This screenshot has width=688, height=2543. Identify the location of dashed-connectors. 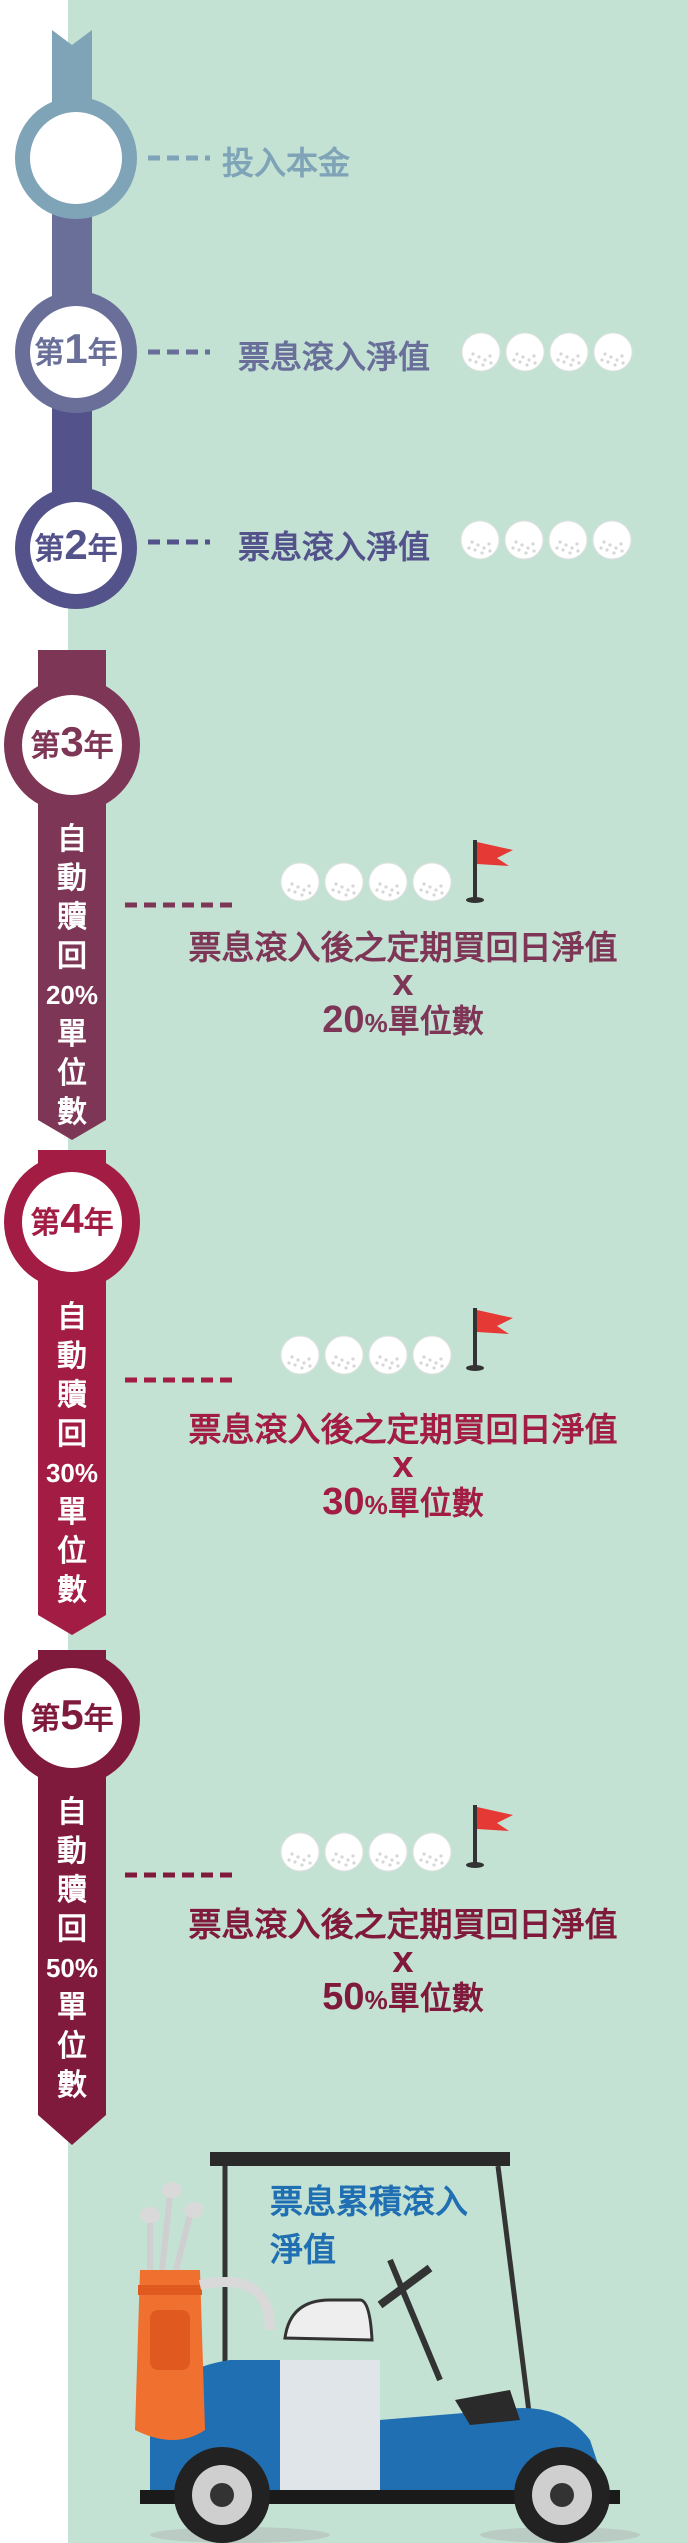
(180, 1016).